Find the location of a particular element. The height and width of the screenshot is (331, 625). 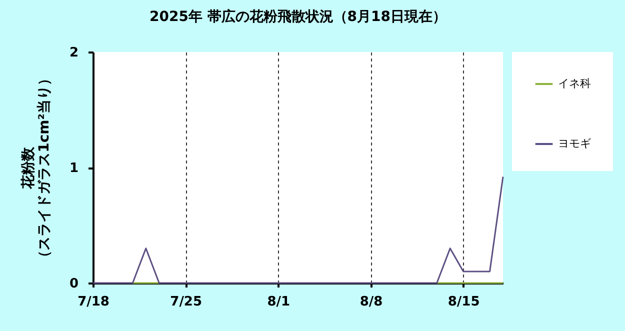

y-tick-label: 1 is located at coordinates (73, 168).